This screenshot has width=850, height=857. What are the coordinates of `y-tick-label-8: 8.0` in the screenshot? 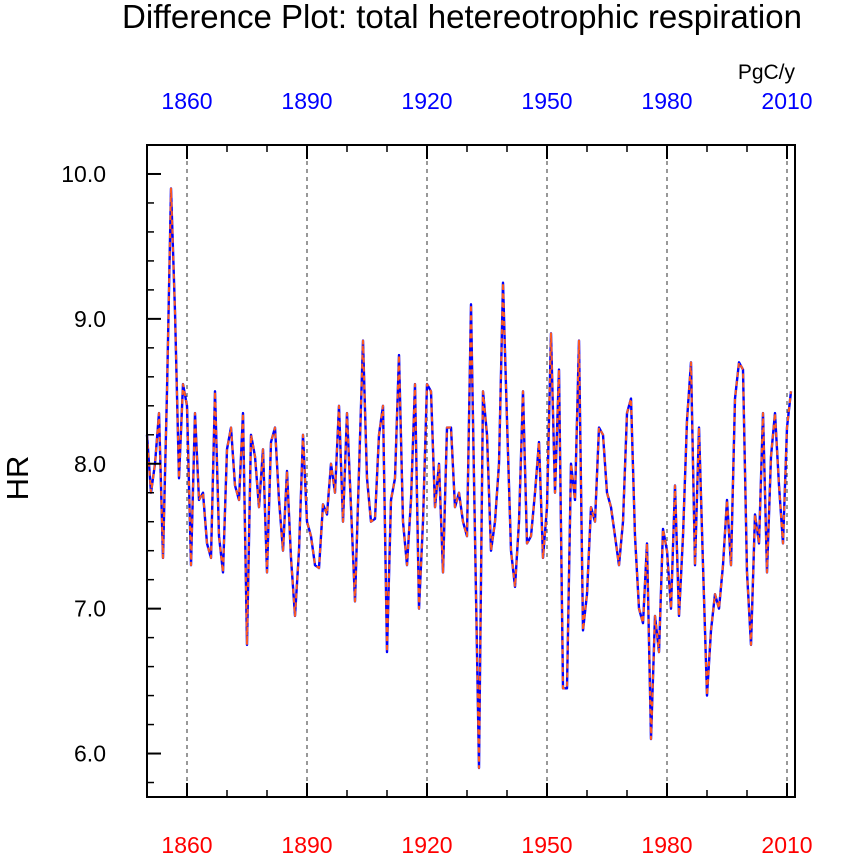 It's located at (90, 464).